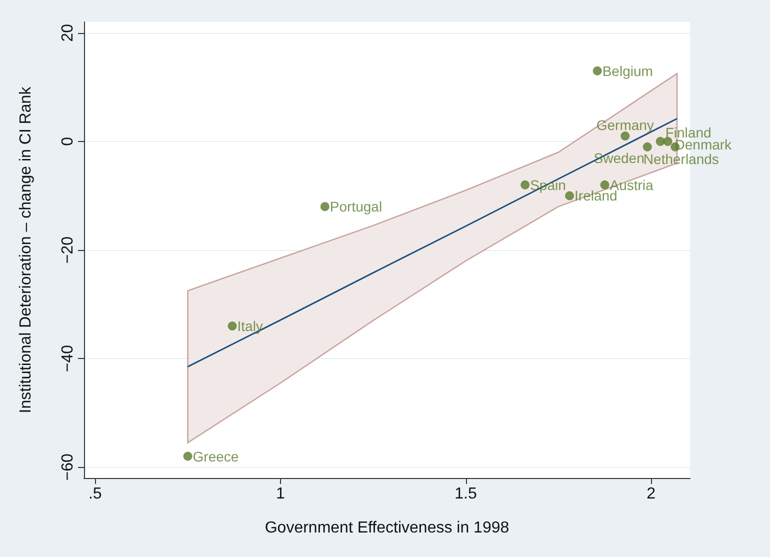 The image size is (770, 557). I want to click on annotation: Belgium, so click(627, 70).